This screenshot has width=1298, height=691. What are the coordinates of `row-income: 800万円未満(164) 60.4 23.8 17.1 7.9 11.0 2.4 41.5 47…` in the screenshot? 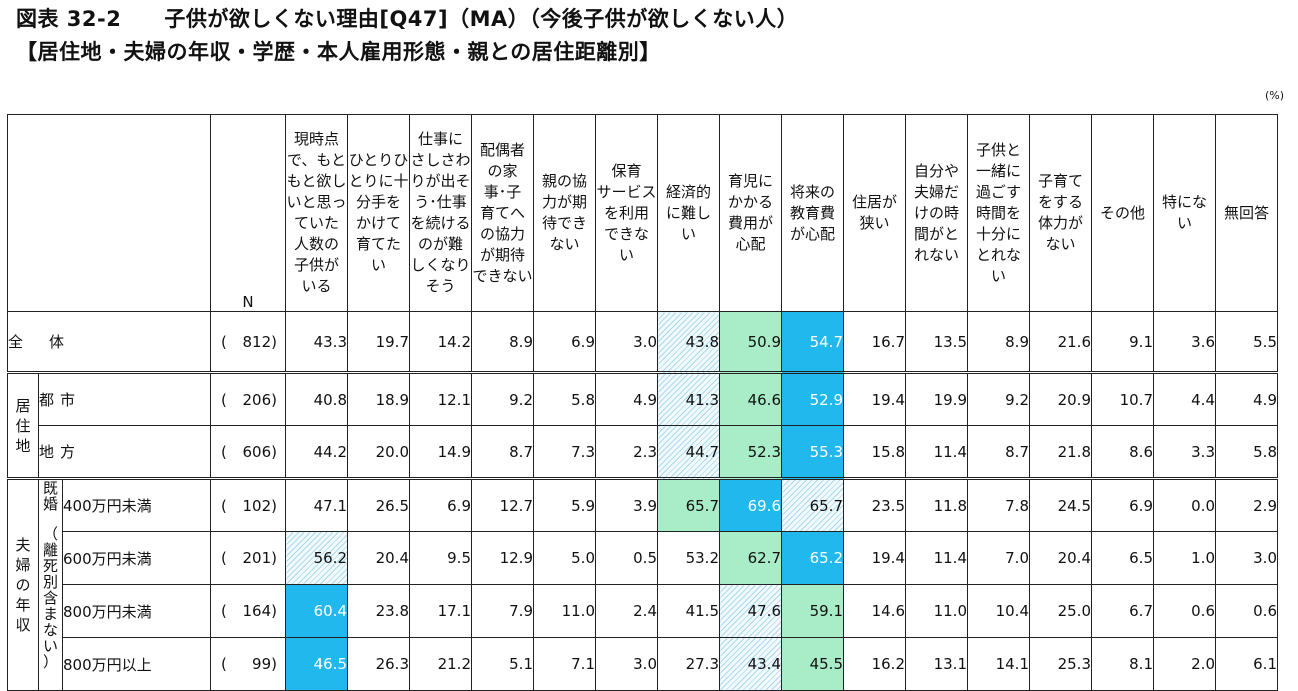 It's located at (643, 611).